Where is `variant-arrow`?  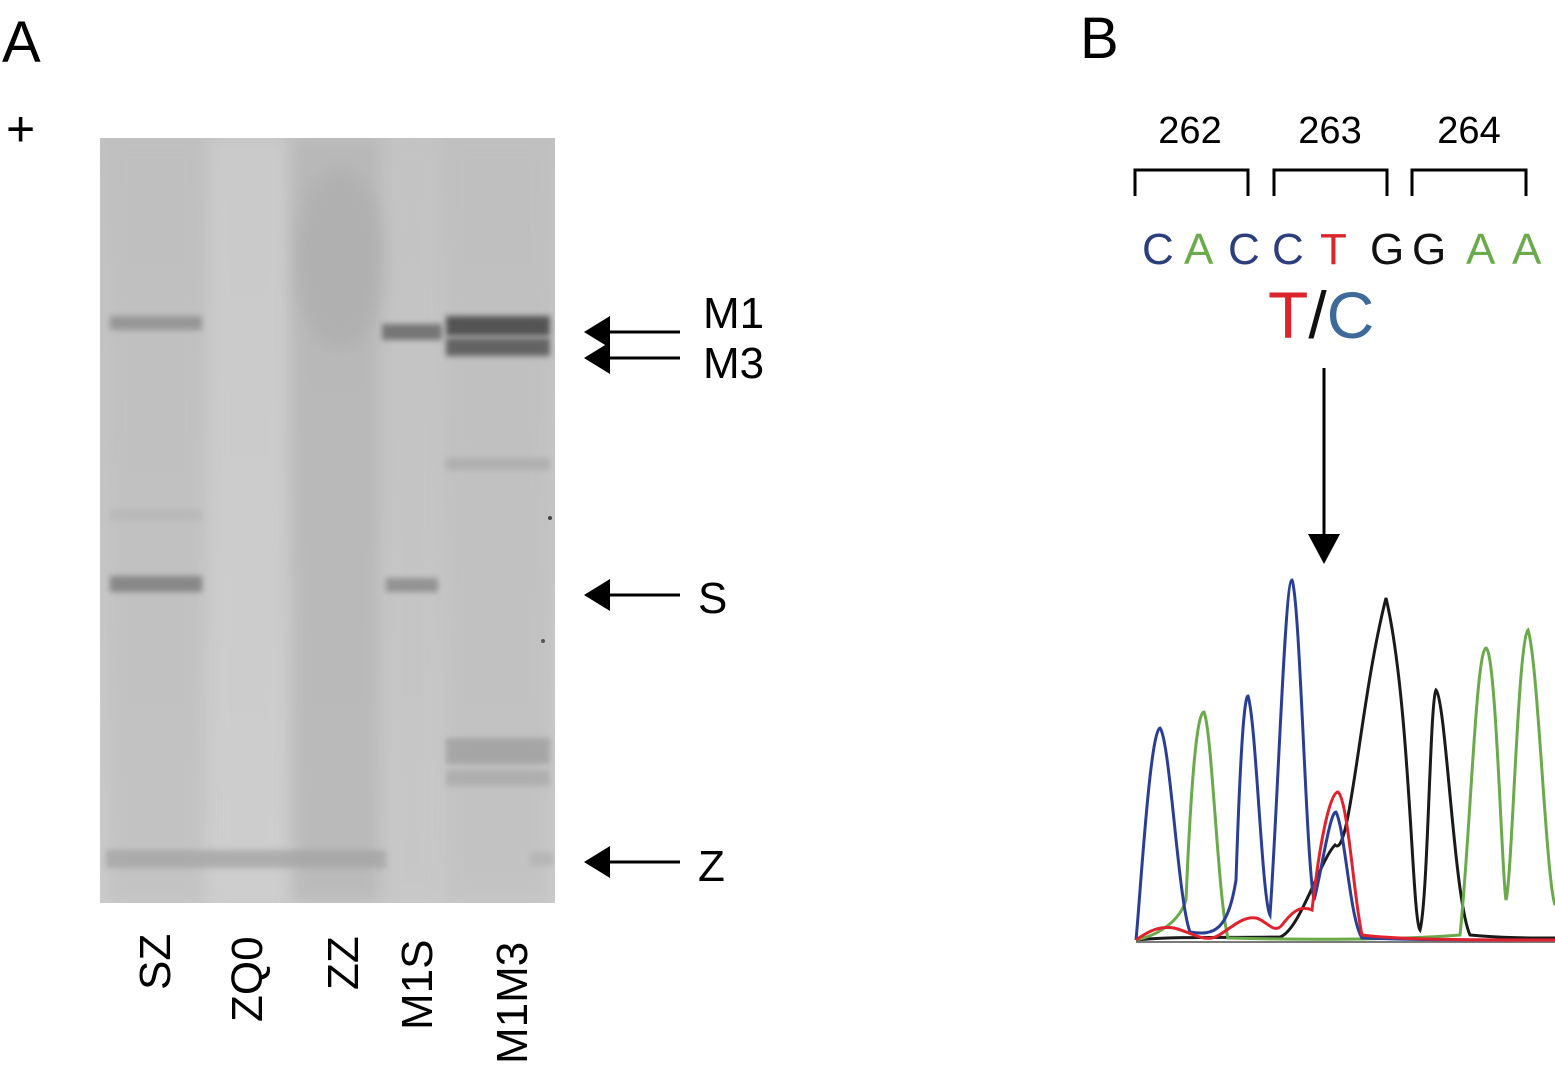 variant-arrow is located at coordinates (1324, 466).